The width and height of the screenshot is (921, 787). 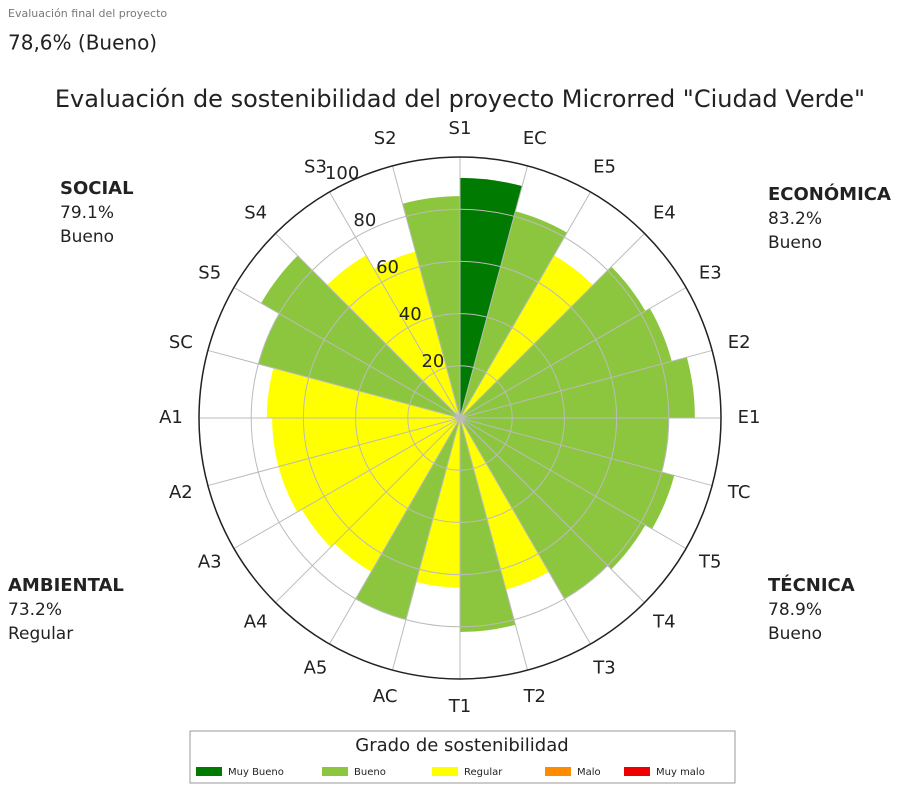 I want to click on category-label: E3, so click(x=710, y=273).